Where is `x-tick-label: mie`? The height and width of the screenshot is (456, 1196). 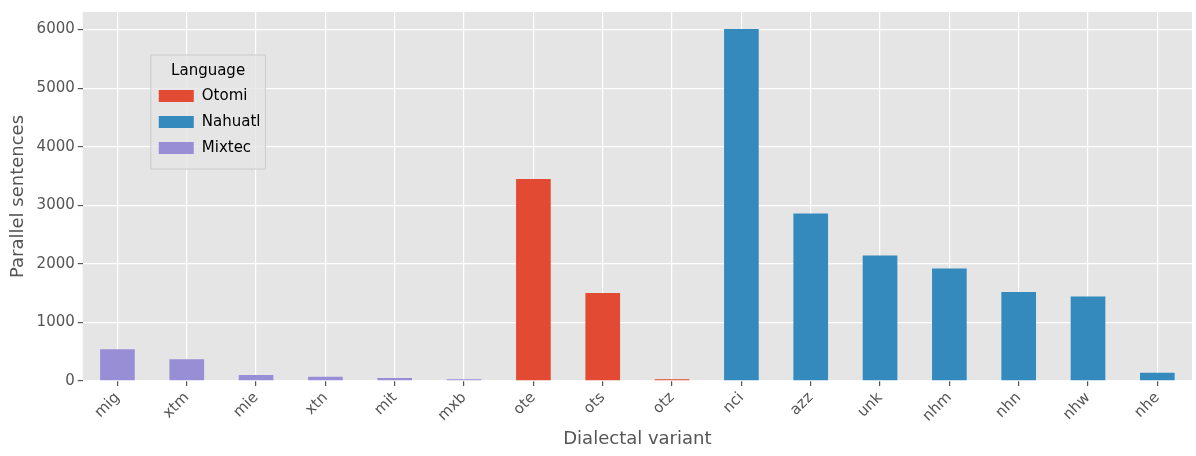 x-tick-label: mie is located at coordinates (245, 404).